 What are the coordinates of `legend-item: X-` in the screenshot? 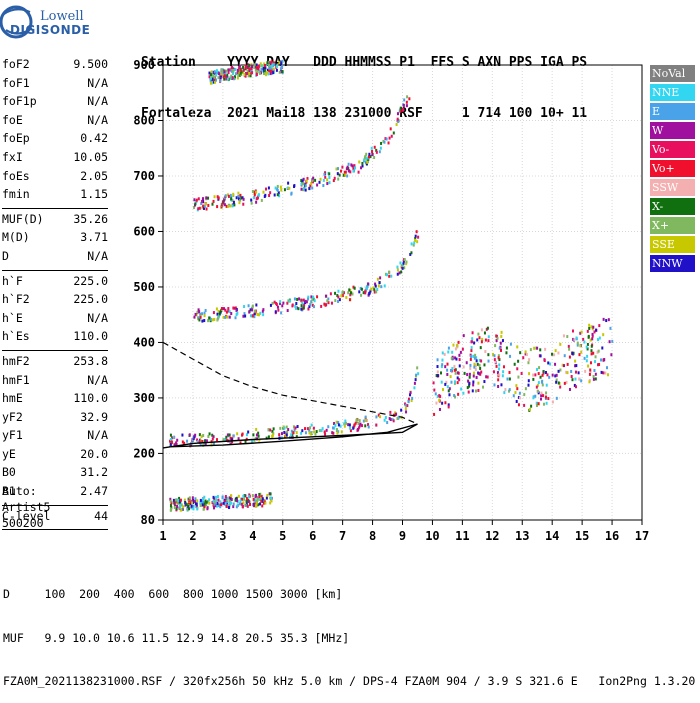 It's located at (672, 206).